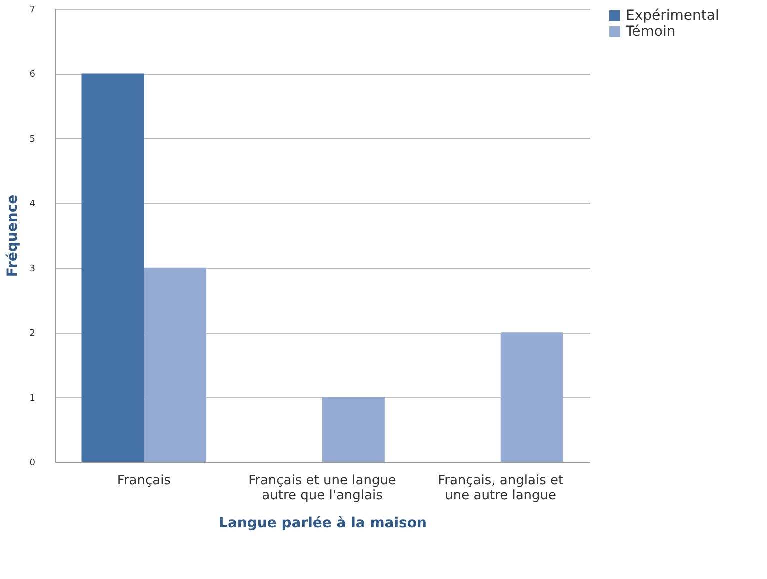  What do you see at coordinates (12, 236) in the screenshot?
I see `y-axis-title: Fréquence` at bounding box center [12, 236].